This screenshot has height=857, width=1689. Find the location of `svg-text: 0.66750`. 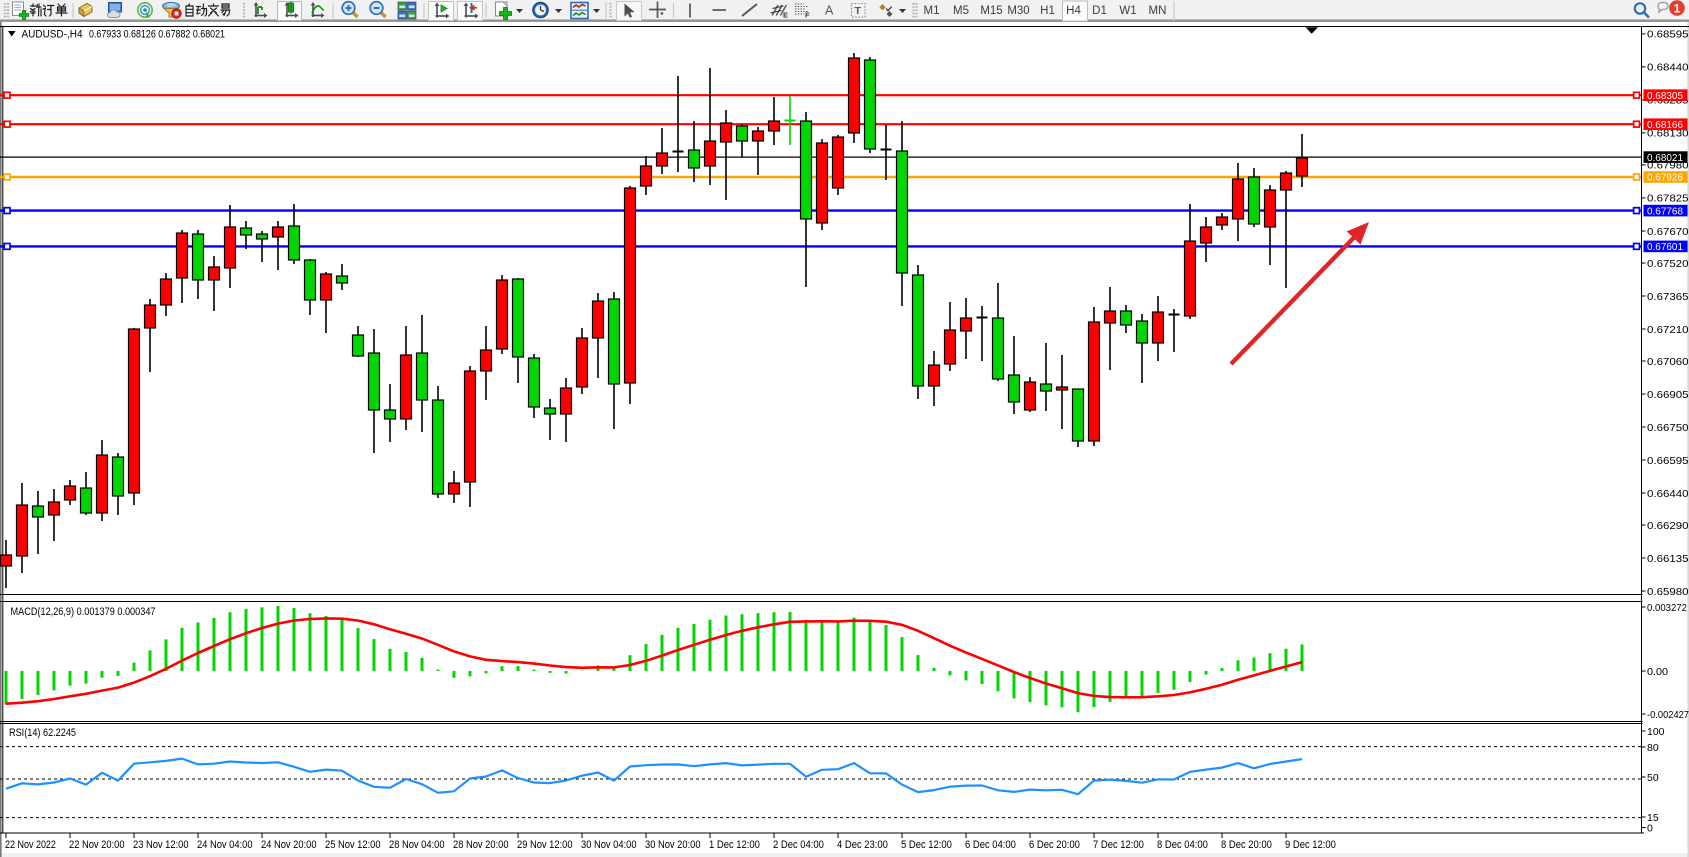

svg-text: 0.66750 is located at coordinates (1668, 428).